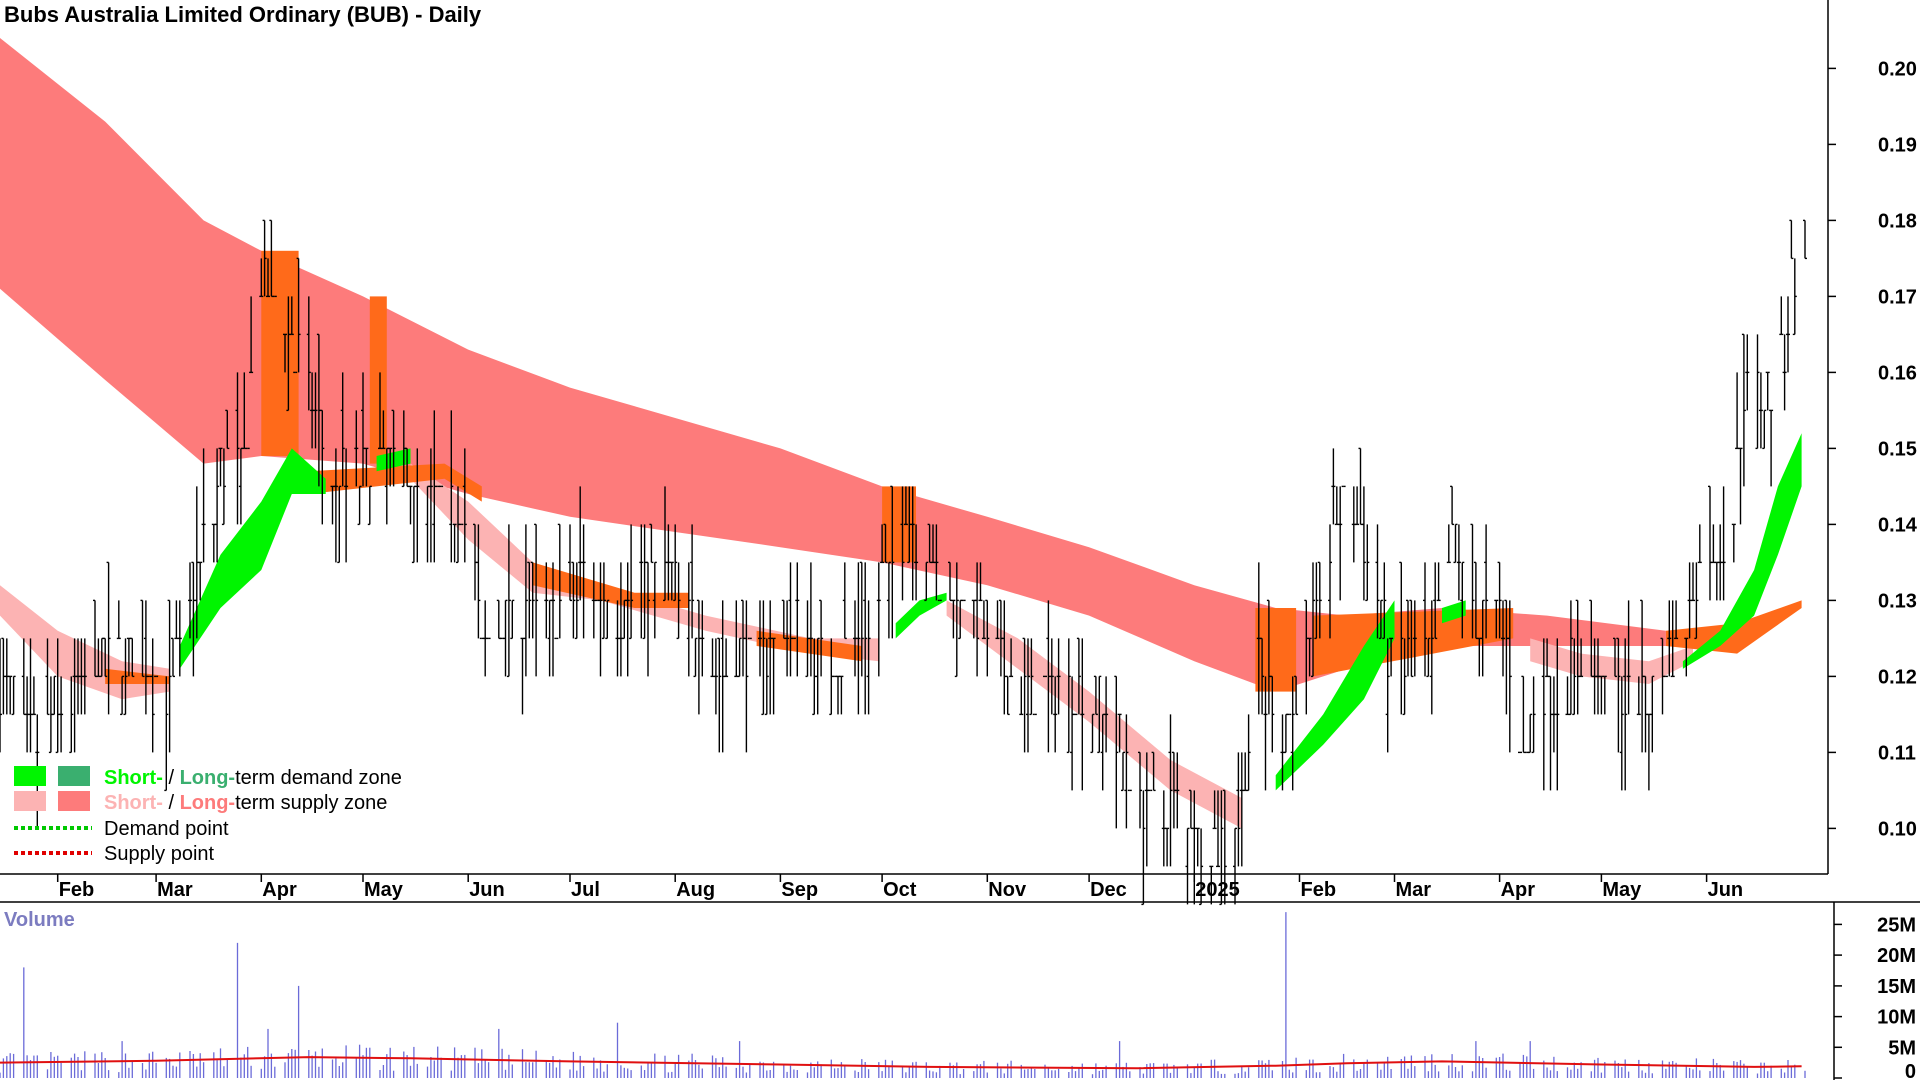 The height and width of the screenshot is (1085, 1920). I want to click on legend-demand-long: Long-, so click(208, 778).